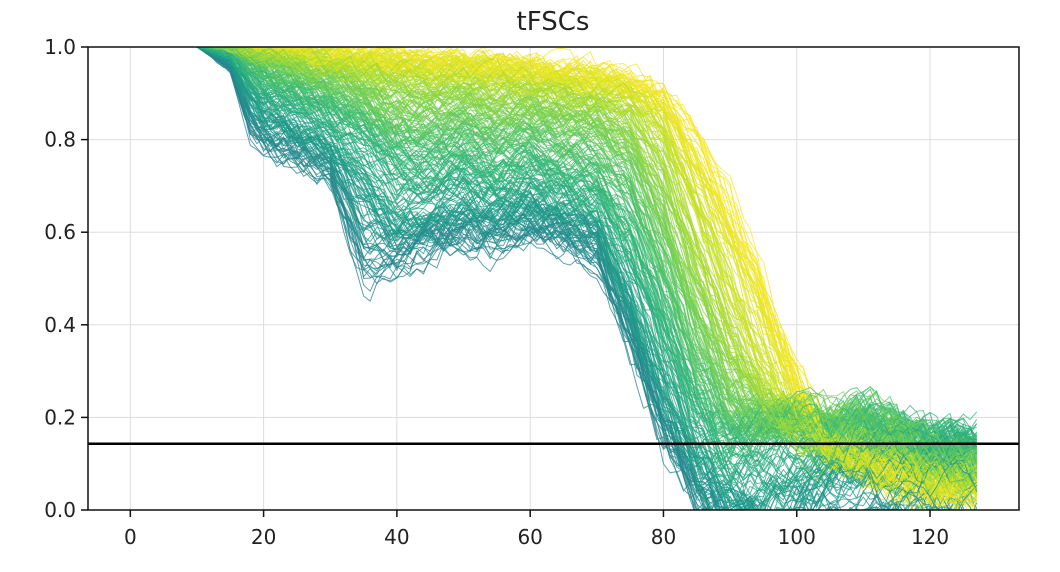  Describe the element at coordinates (263, 537) in the screenshot. I see `x-tick-label: 20` at that location.